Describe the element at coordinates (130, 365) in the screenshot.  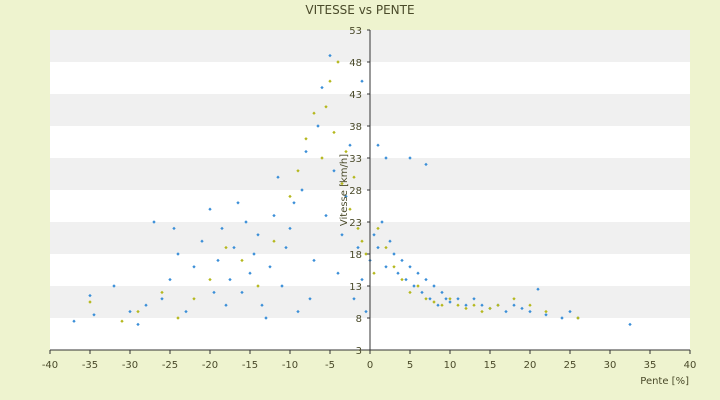
I see `x-tick-label: -30` at that location.